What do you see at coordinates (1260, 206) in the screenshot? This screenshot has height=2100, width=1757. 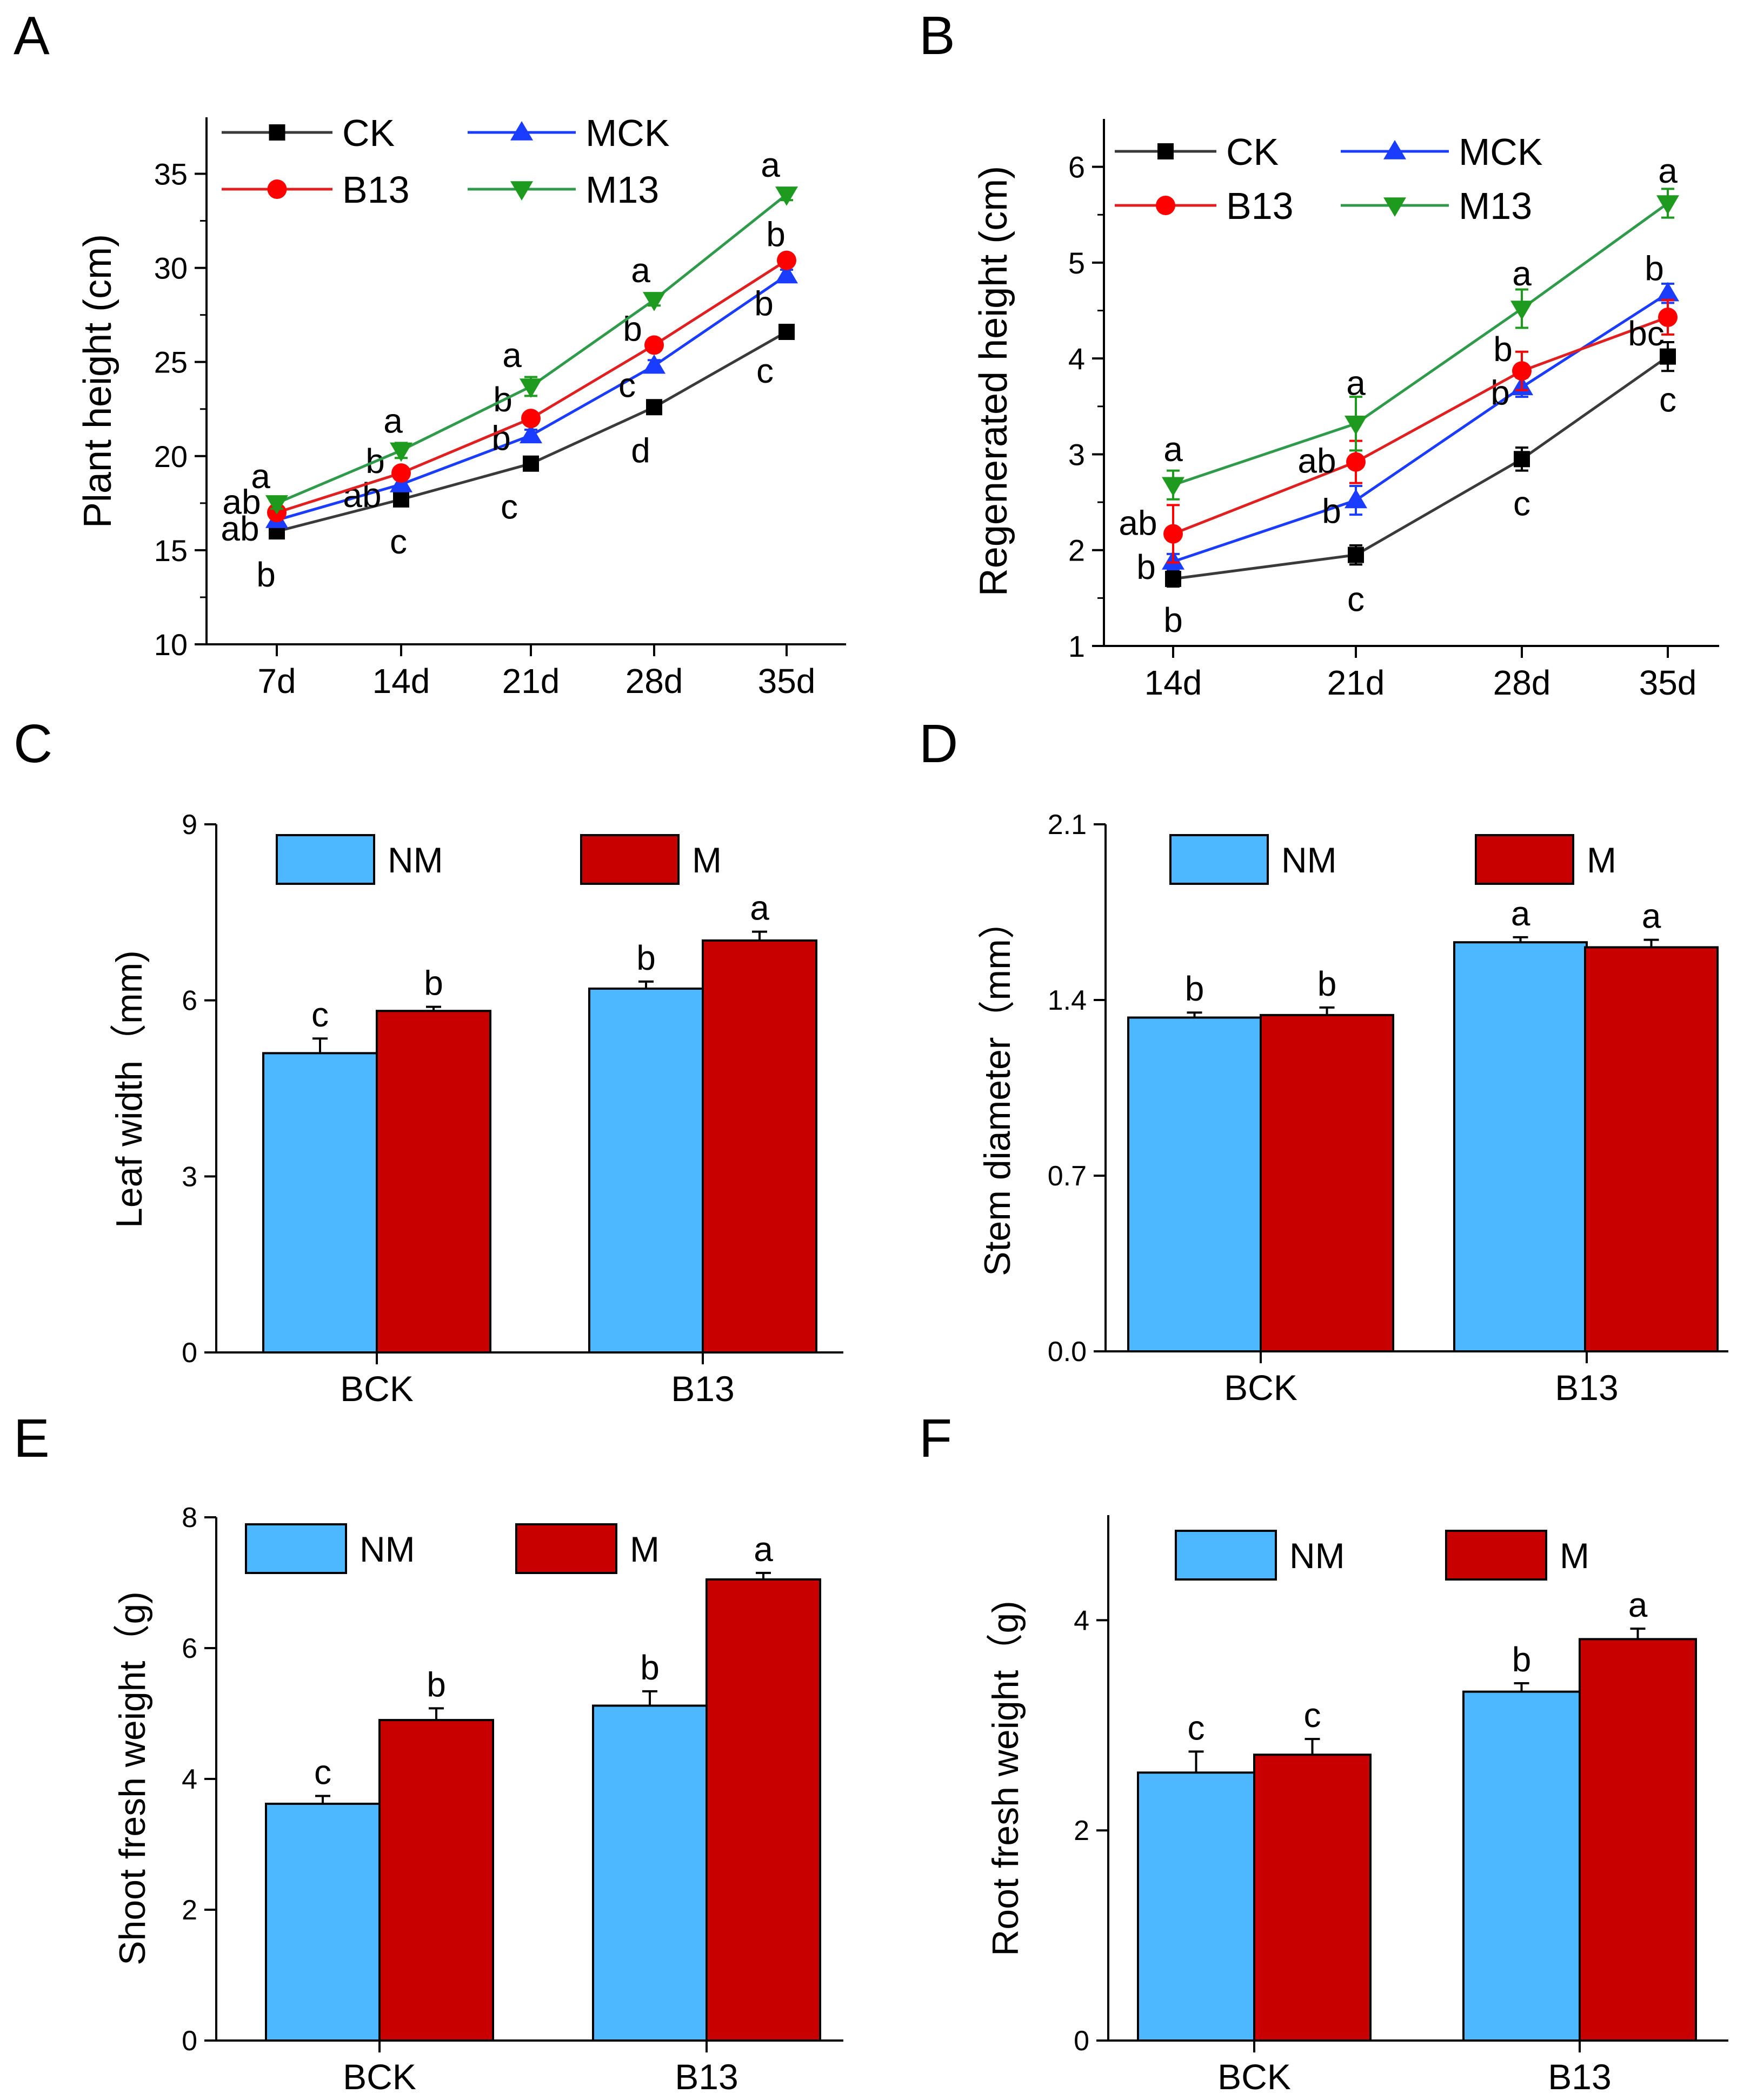 I see `legend-label: B13` at bounding box center [1260, 206].